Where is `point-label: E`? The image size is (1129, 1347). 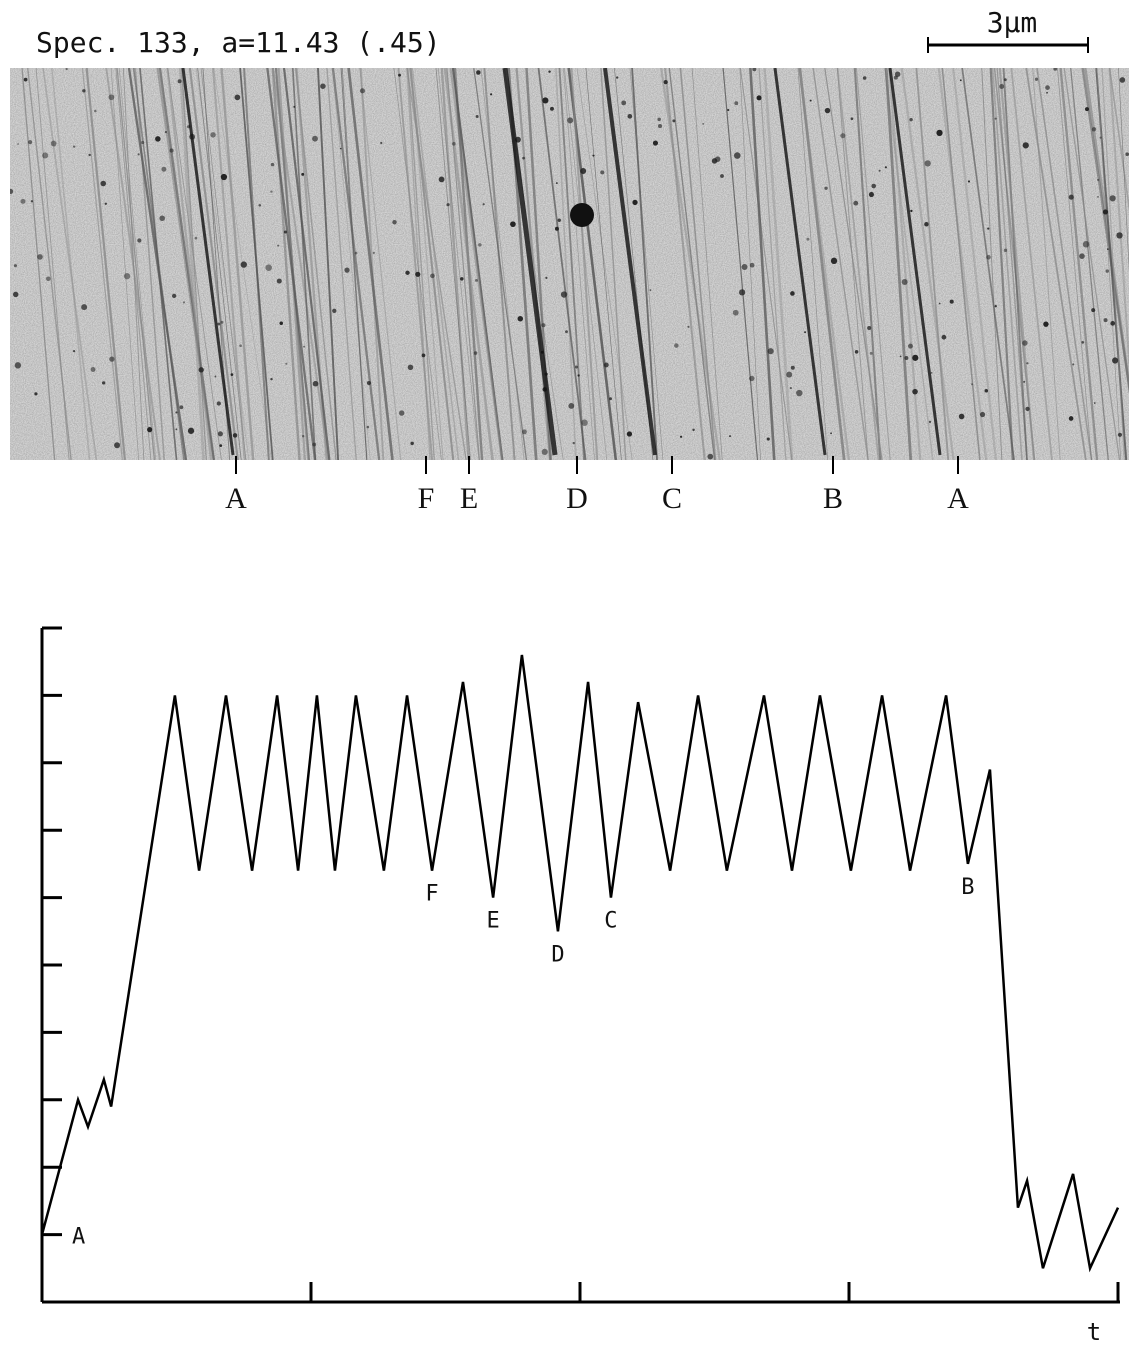
point-label: E is located at coordinates (492, 921).